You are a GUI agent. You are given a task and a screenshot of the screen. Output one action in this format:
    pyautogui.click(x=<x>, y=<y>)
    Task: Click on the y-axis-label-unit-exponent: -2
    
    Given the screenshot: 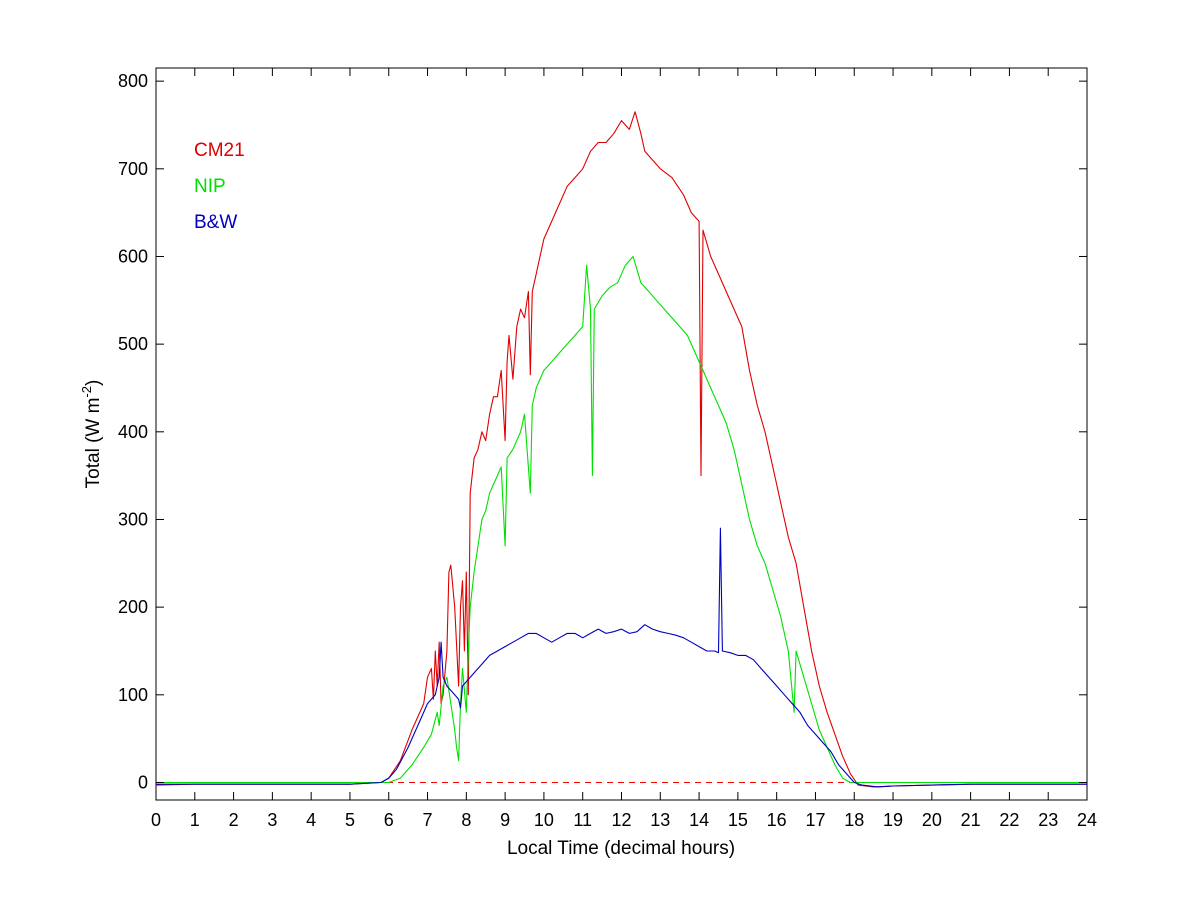 What is the action you would take?
    pyautogui.click(x=86, y=392)
    